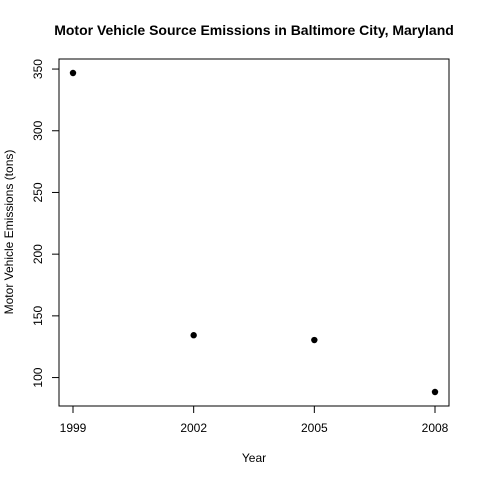  What do you see at coordinates (254, 420) in the screenshot?
I see `x-axis: 1999 2002 2005 2008` at bounding box center [254, 420].